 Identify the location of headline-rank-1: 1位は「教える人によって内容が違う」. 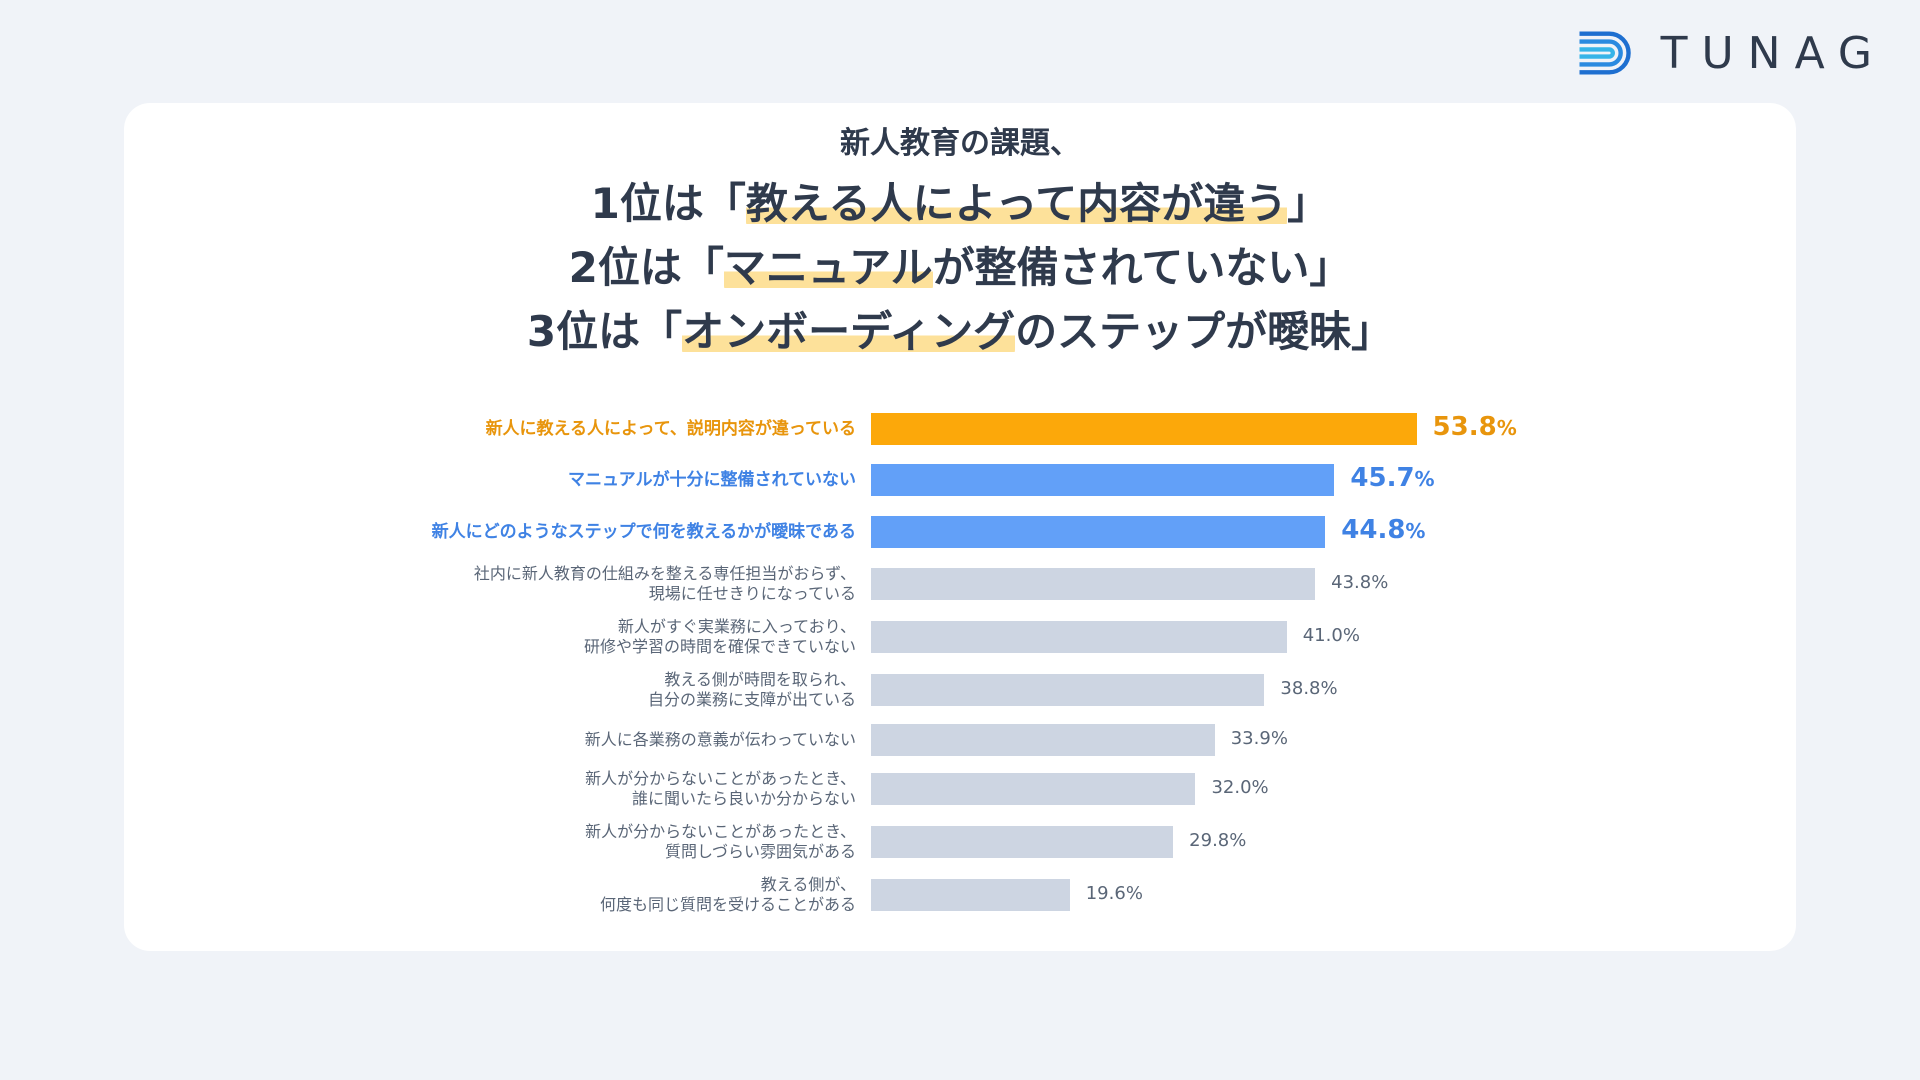
(960, 200).